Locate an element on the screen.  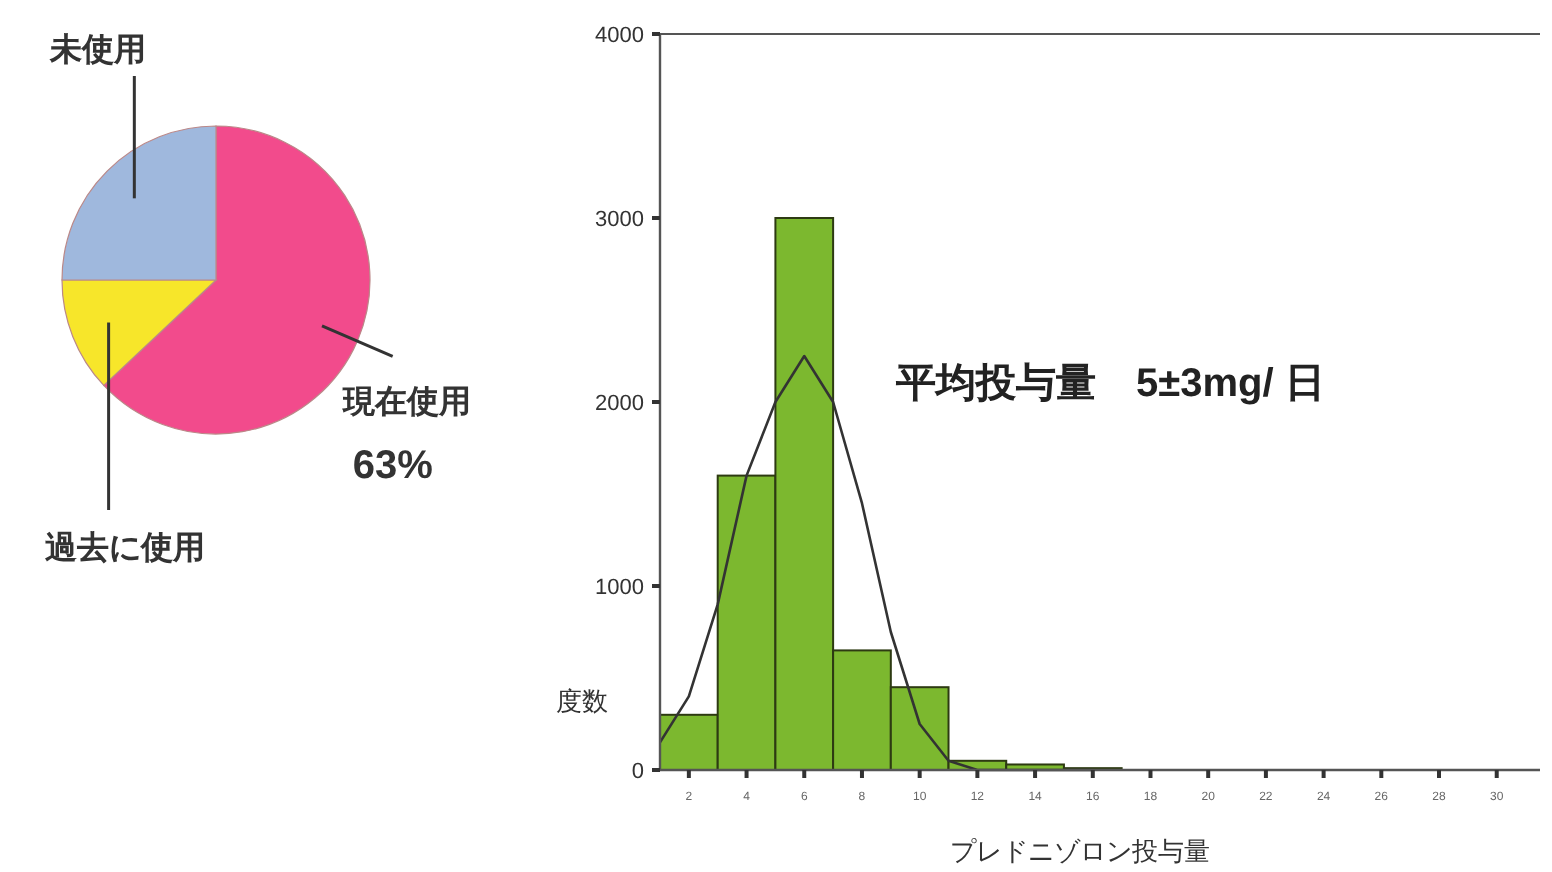
data-label: 63% is located at coordinates (393, 466).